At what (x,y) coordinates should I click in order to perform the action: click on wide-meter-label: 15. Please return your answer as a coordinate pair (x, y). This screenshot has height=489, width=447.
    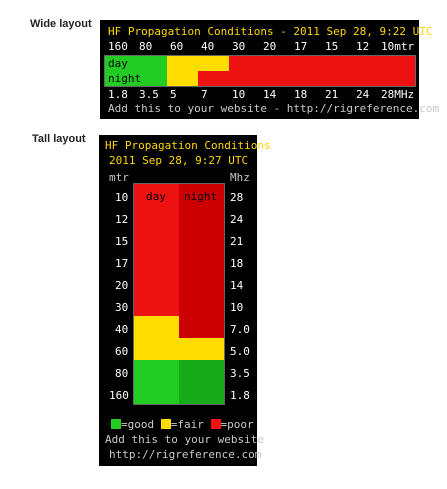
    Looking at the image, I should click on (332, 46).